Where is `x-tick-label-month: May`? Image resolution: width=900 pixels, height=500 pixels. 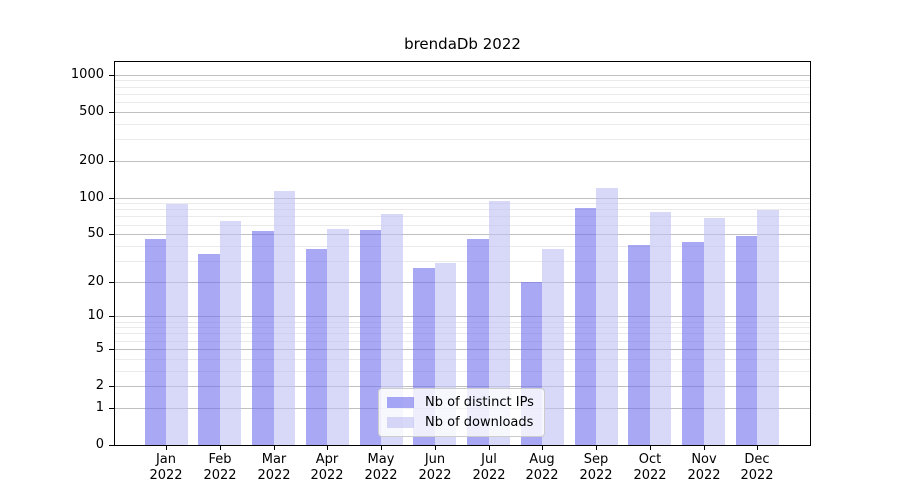 x-tick-label-month: May is located at coordinates (381, 459).